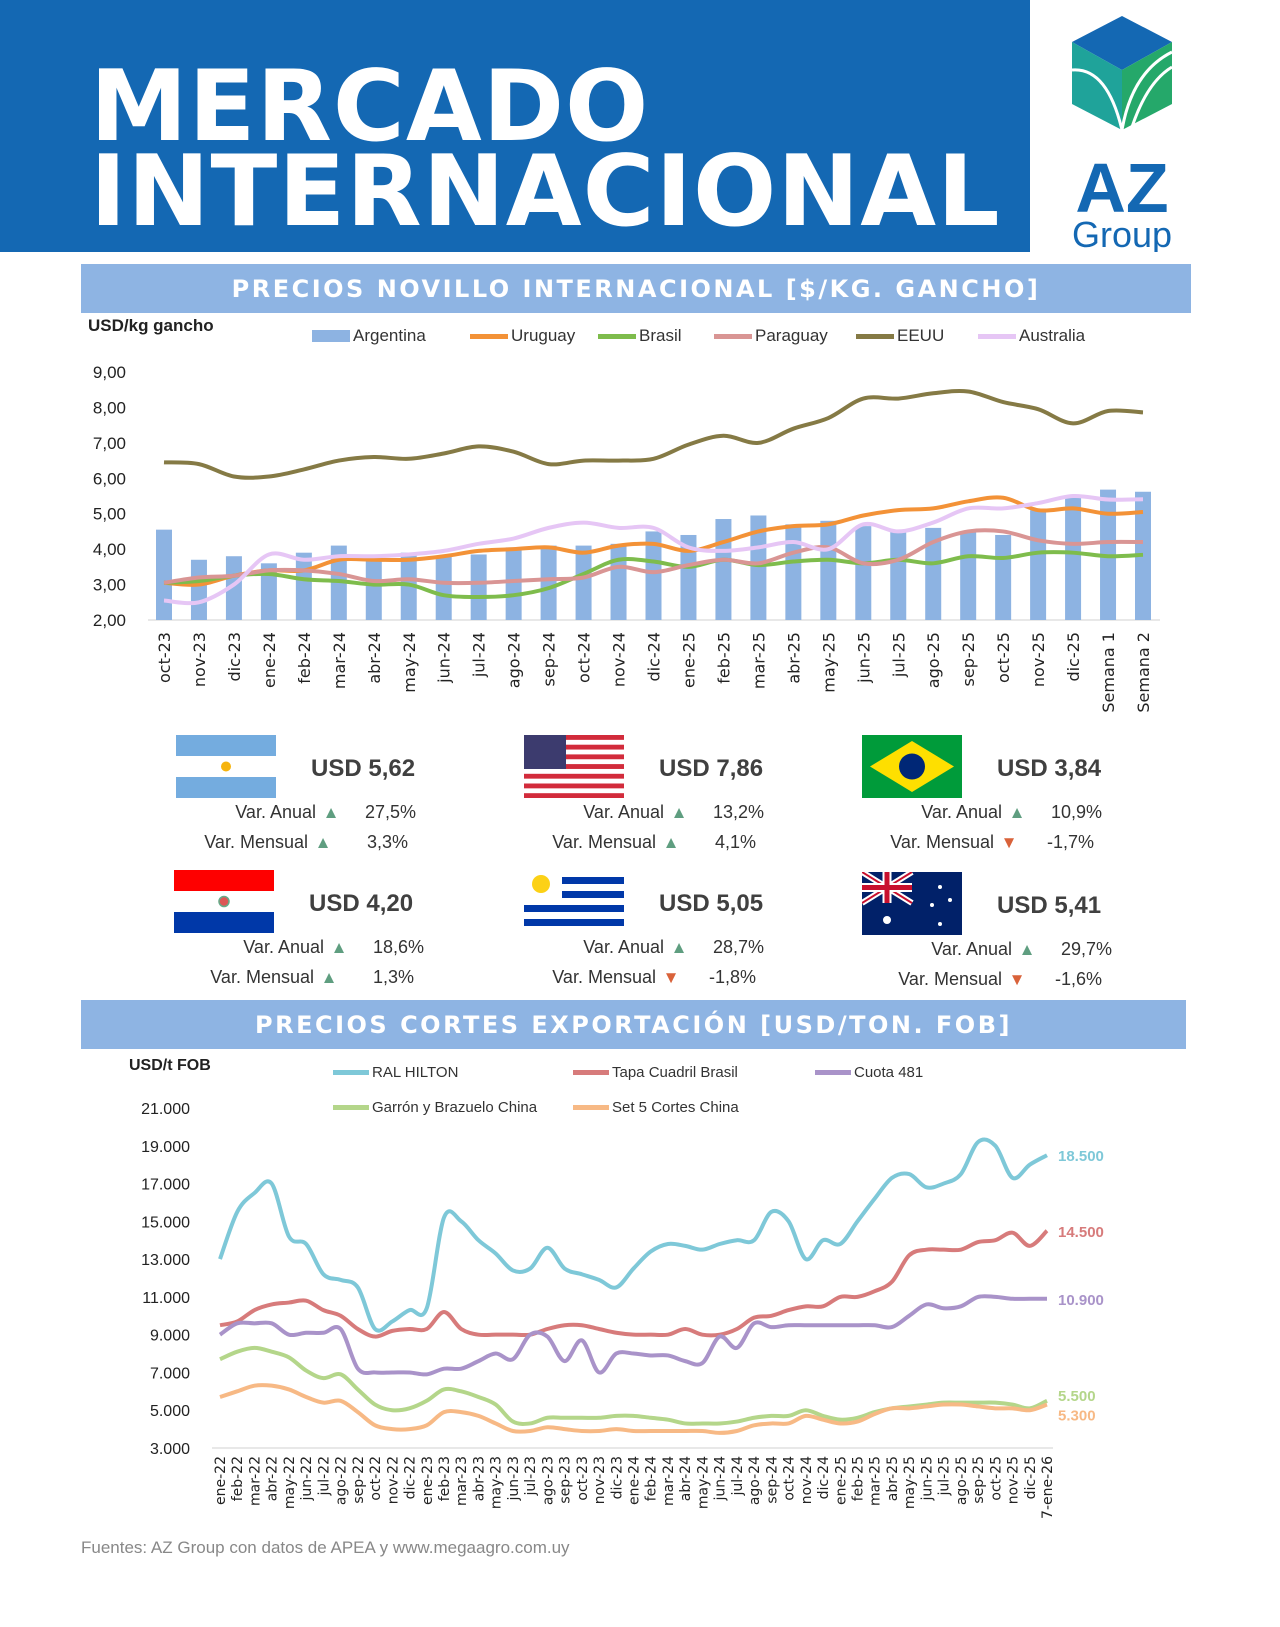  I want to click on monthly-value: 1,3%, so click(393, 977).